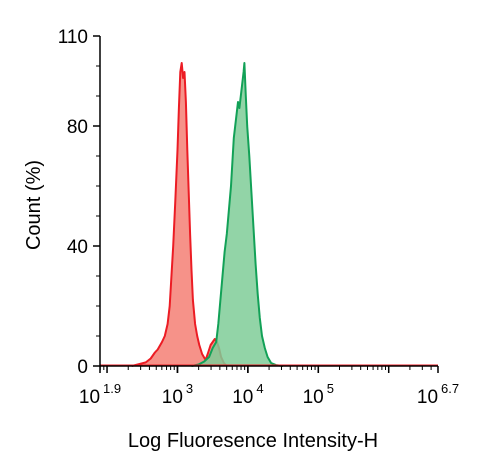 This screenshot has height=476, width=479. I want to click on series-2-line, so click(237, 214).